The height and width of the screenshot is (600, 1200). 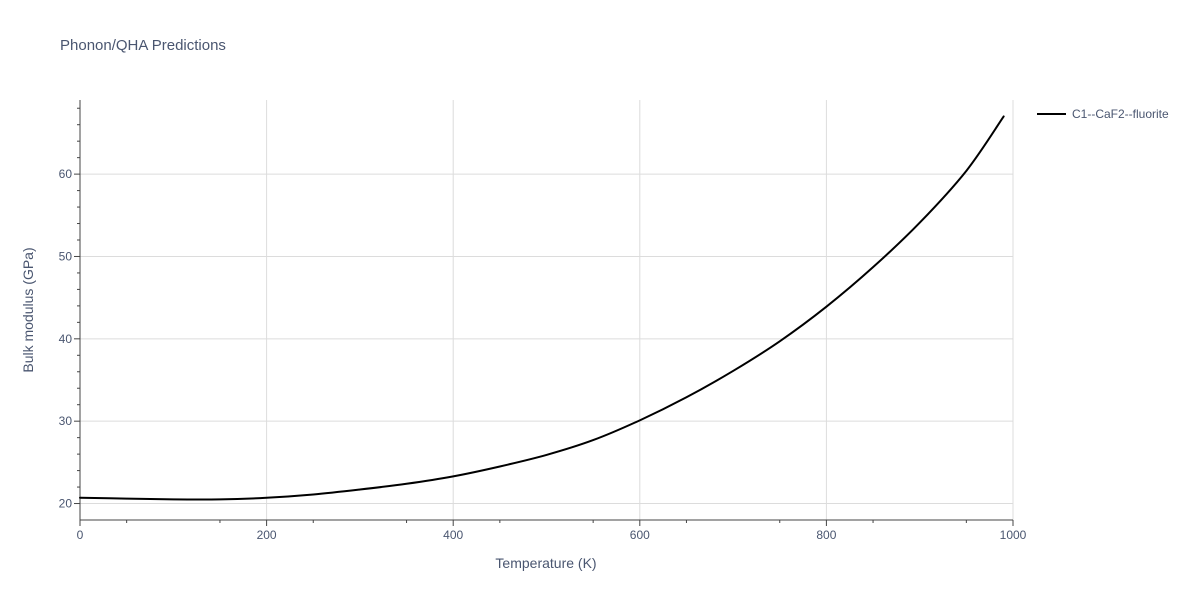 What do you see at coordinates (267, 535) in the screenshot?
I see `x-tick-label: 200` at bounding box center [267, 535].